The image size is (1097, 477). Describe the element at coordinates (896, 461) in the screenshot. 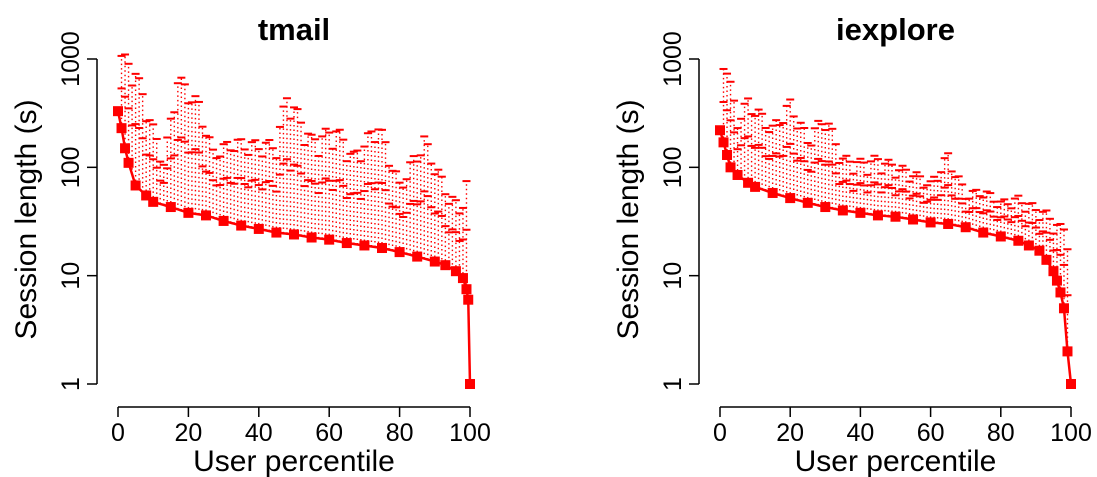

I see `iexplore-x-axis-label: User percentile` at that location.